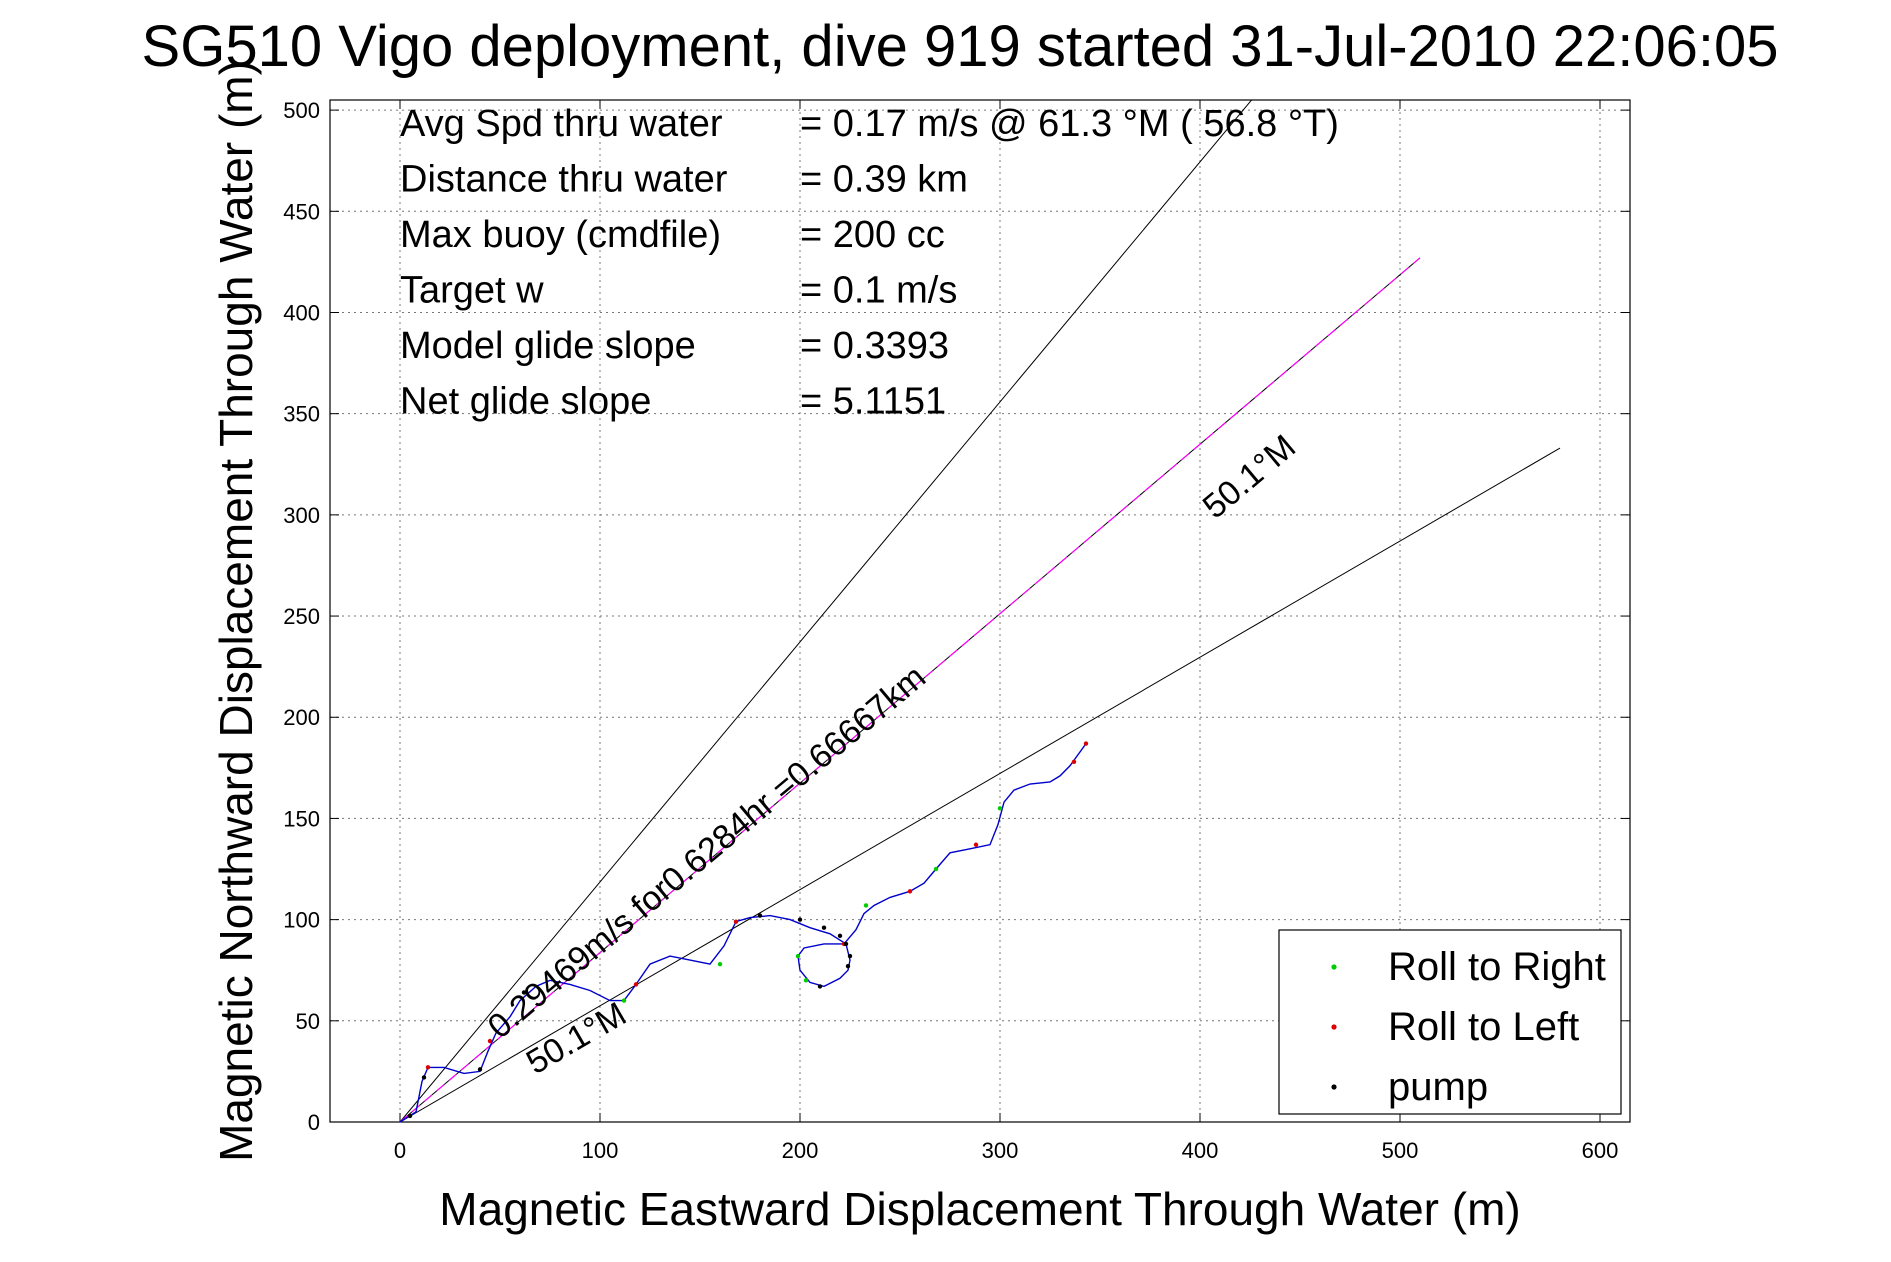 The width and height of the screenshot is (1891, 1262). I want to click on info-label: Avg Spd thru water, so click(561, 124).